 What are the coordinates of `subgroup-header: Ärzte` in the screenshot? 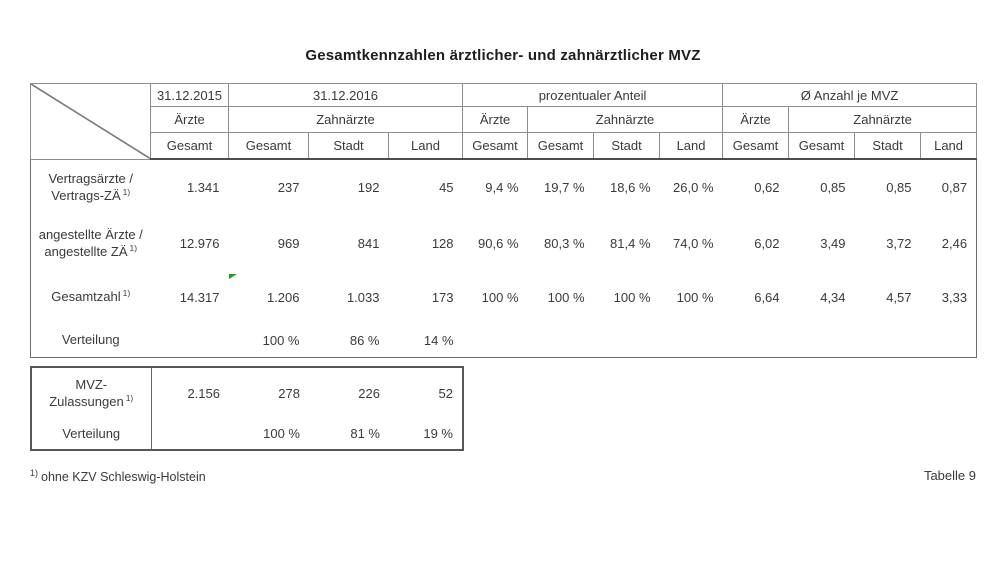 It's located at (756, 119).